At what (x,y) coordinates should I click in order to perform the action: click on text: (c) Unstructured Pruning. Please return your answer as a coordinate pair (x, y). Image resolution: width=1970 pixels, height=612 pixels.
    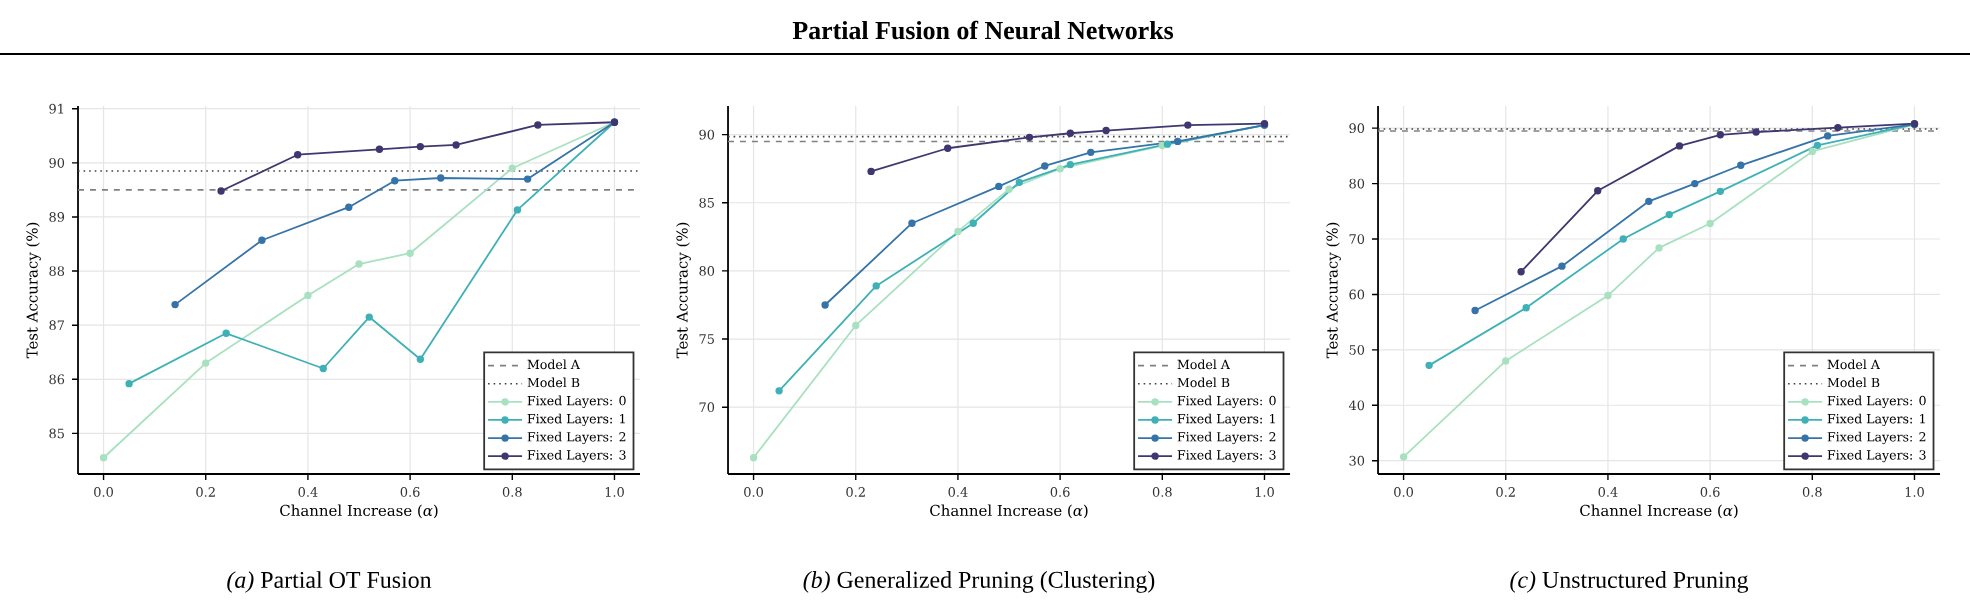
    Looking at the image, I should click on (1629, 582).